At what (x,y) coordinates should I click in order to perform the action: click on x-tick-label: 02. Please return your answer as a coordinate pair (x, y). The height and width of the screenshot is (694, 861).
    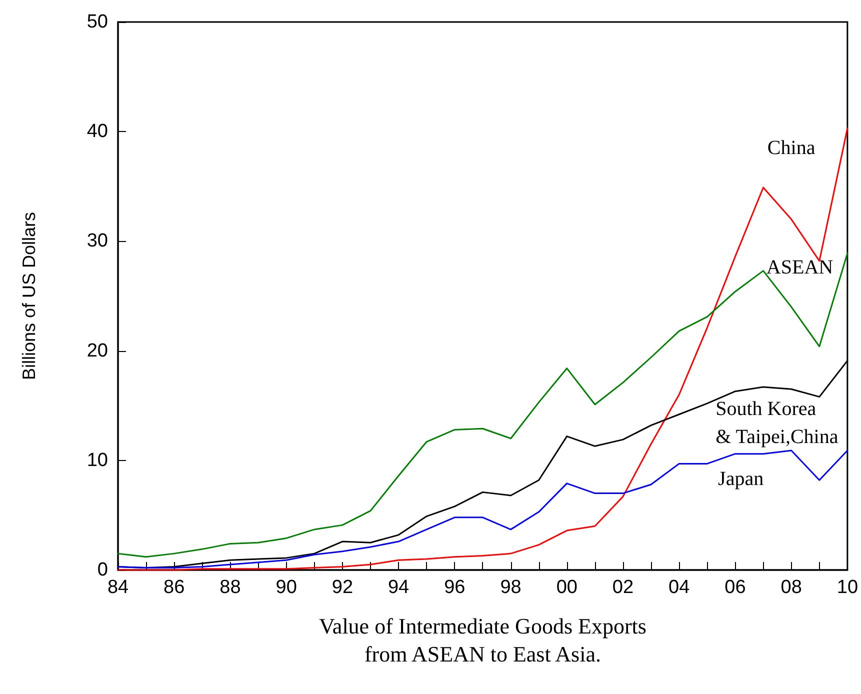
    Looking at the image, I should click on (623, 587).